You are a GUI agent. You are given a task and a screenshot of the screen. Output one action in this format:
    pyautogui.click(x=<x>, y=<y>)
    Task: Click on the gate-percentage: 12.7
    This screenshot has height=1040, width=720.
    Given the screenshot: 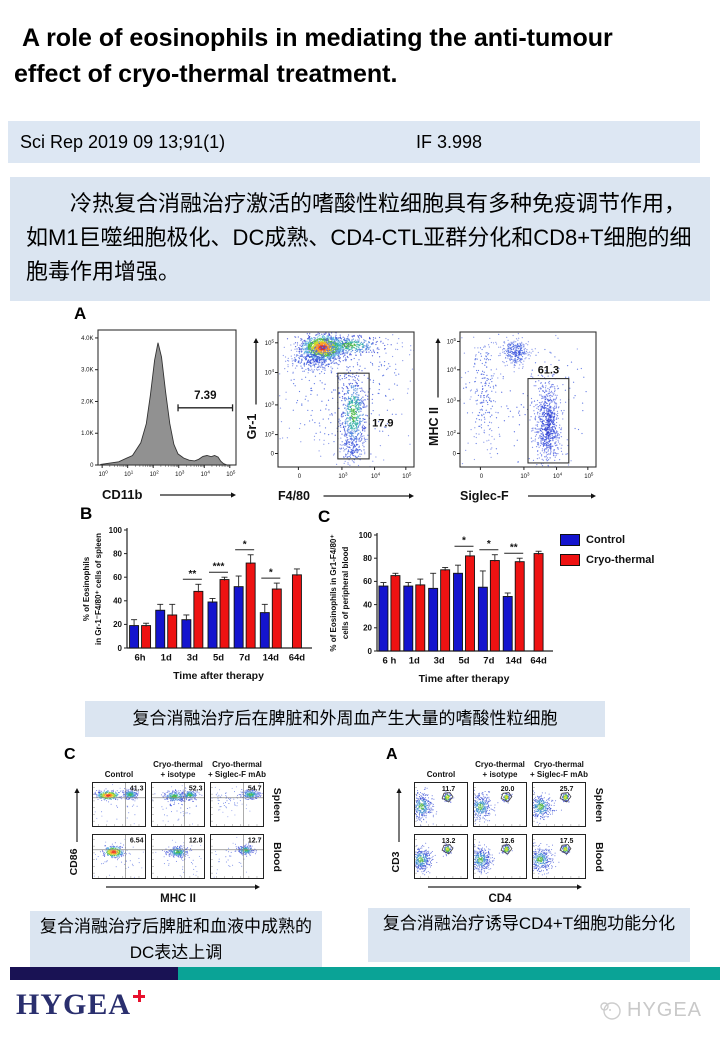 What is the action you would take?
    pyautogui.click(x=255, y=841)
    